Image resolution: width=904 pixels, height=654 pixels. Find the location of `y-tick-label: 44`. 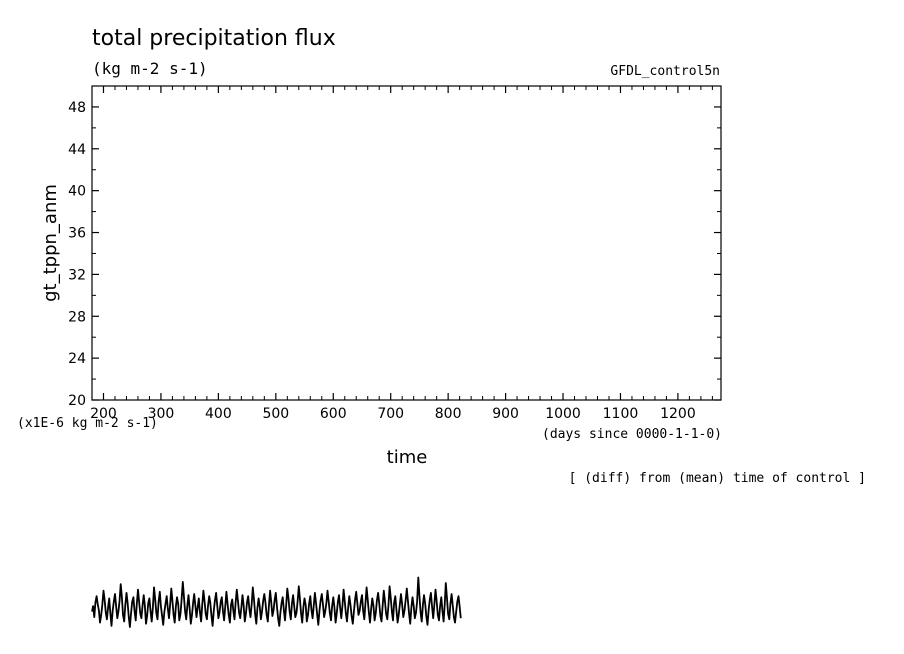

y-tick-label: 44 is located at coordinates (77, 150).